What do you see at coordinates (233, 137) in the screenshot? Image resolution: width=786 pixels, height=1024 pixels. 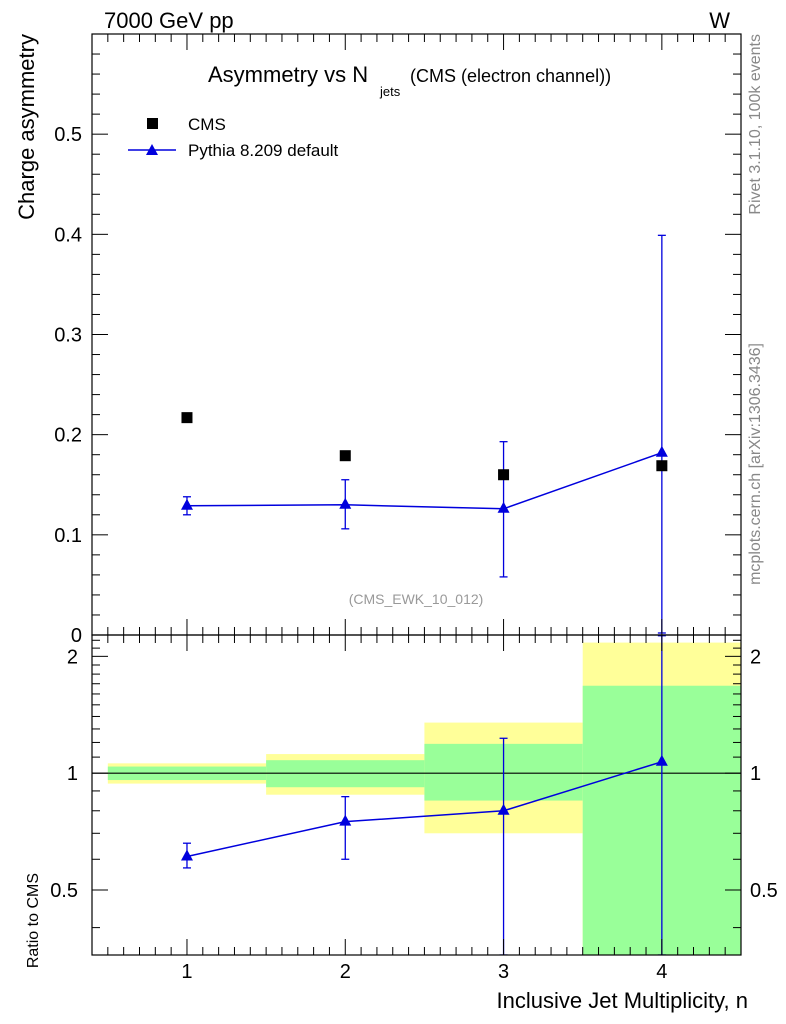 I see `legend: CMS Pythia 8.209 default` at bounding box center [233, 137].